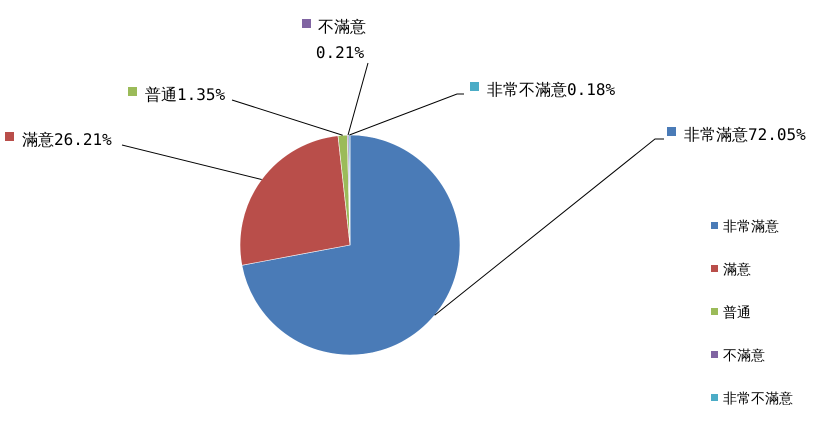 Image resolution: width=831 pixels, height=423 pixels. What do you see at coordinates (551, 89) in the screenshot?
I see `data-label: 非常不滿意0.18%` at bounding box center [551, 89].